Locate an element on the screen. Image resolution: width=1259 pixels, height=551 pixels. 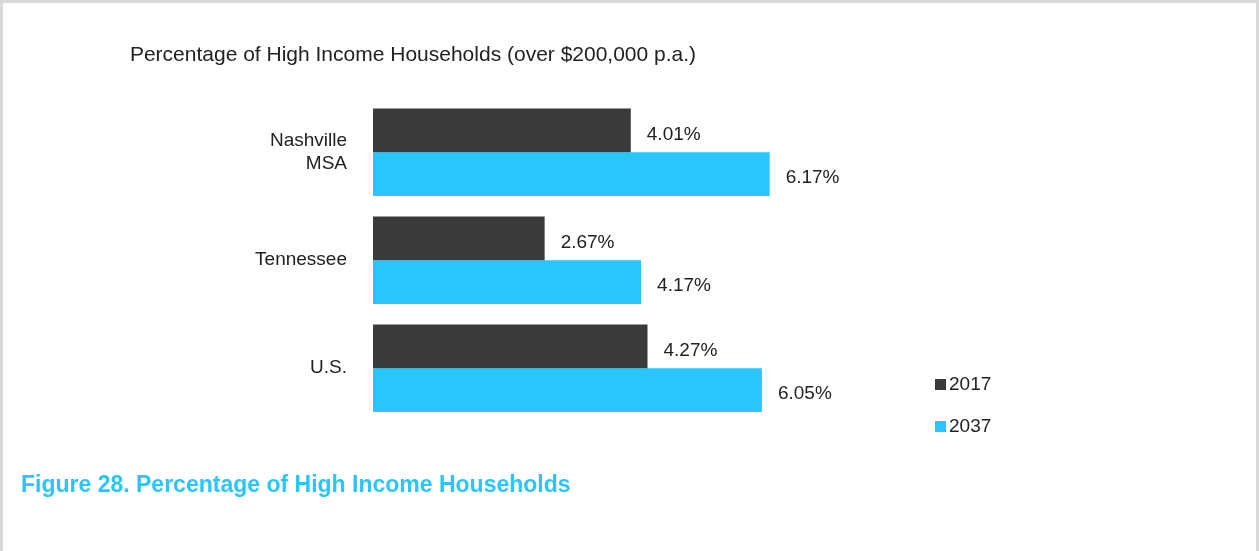
data-label: 6.17% is located at coordinates (812, 177).